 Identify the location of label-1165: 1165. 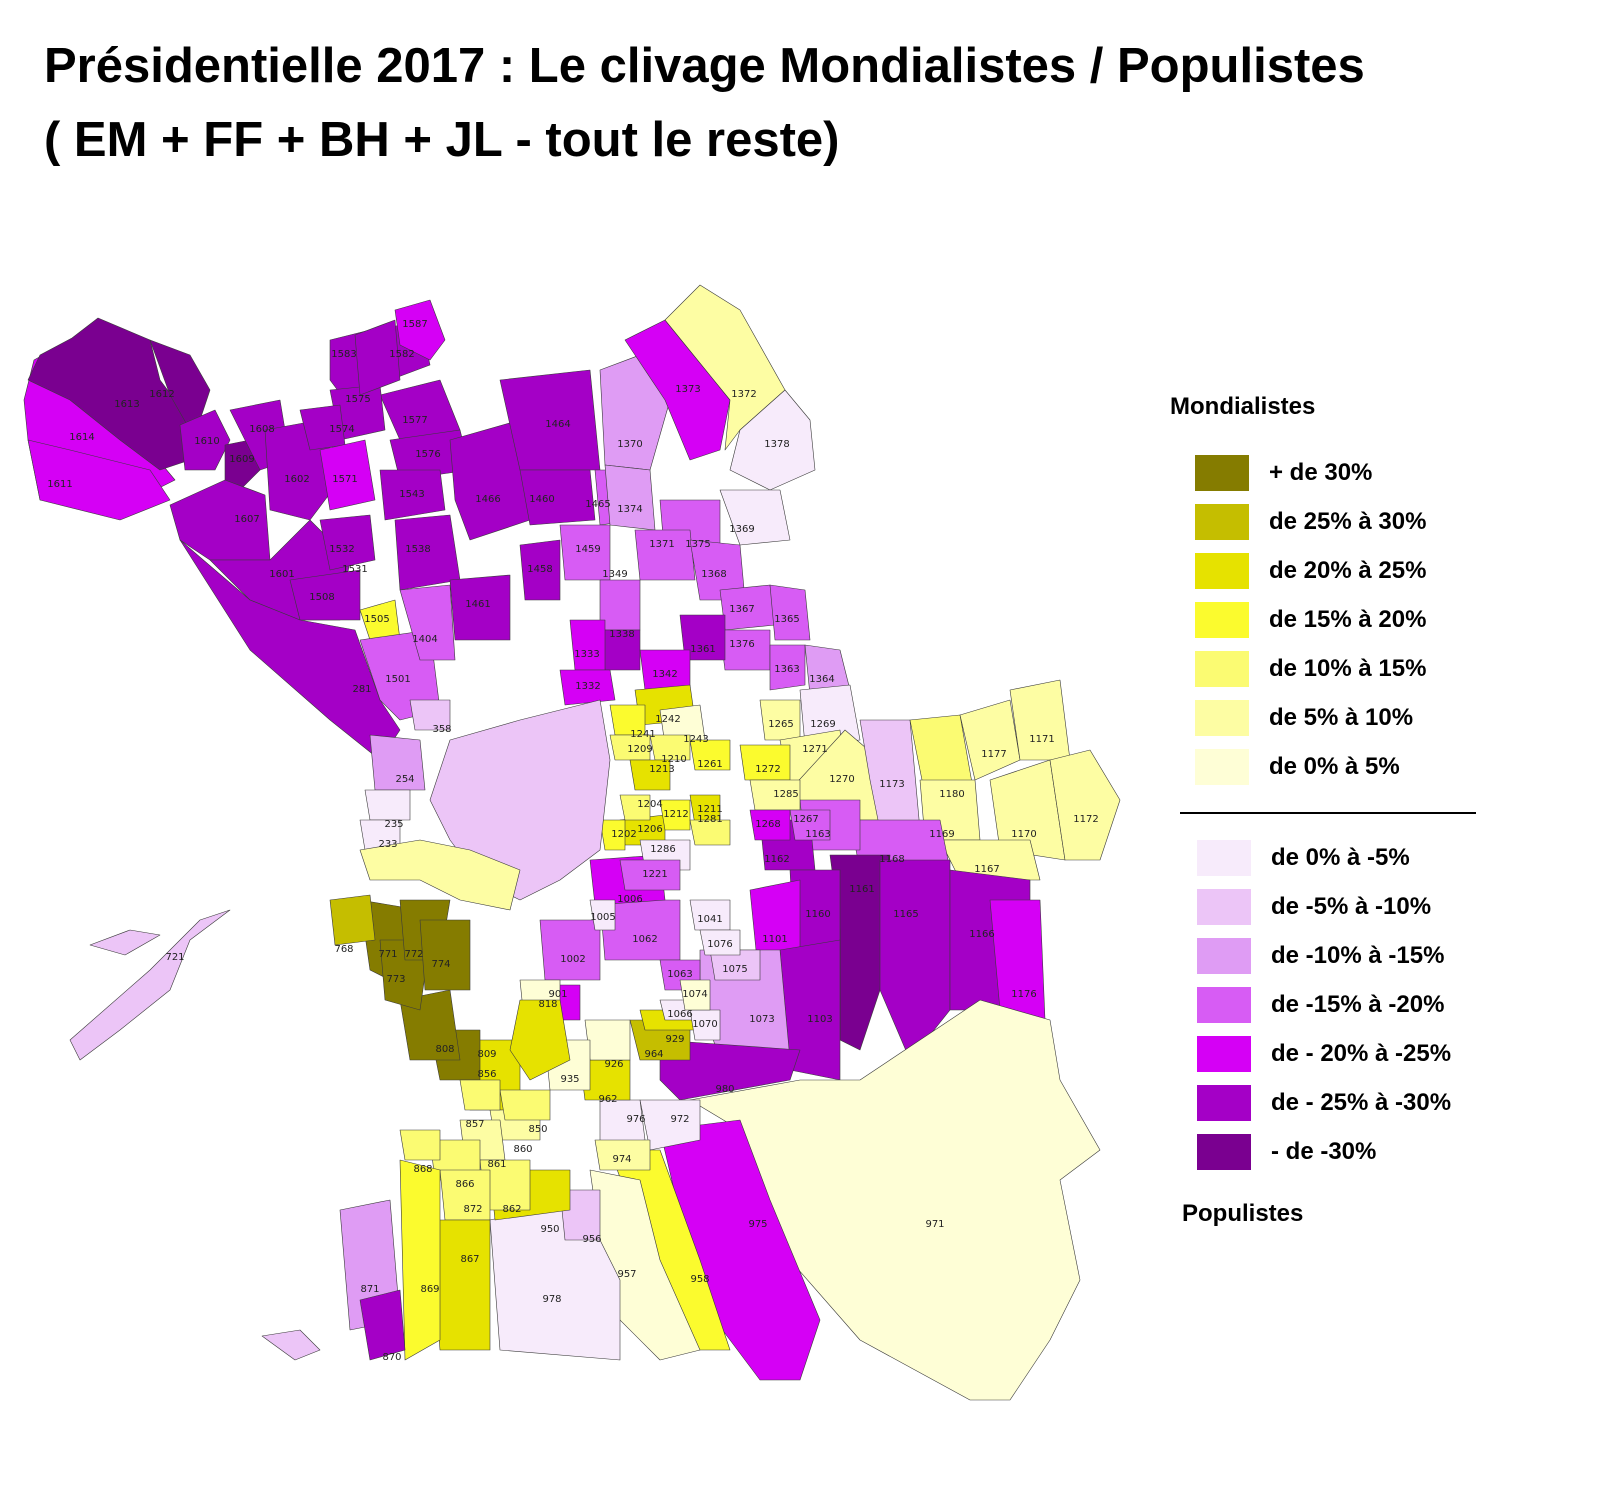
(905, 914).